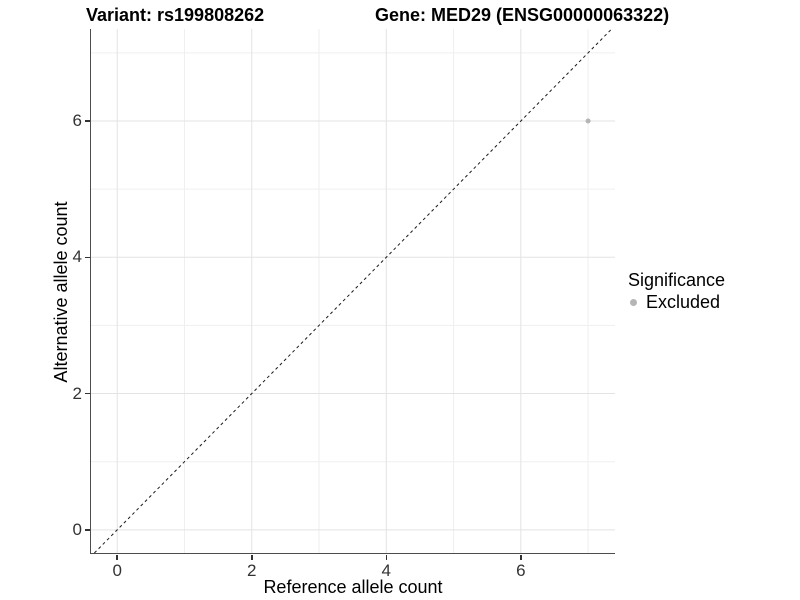  What do you see at coordinates (117, 570) in the screenshot?
I see `x-axis-tick-label: 0` at bounding box center [117, 570].